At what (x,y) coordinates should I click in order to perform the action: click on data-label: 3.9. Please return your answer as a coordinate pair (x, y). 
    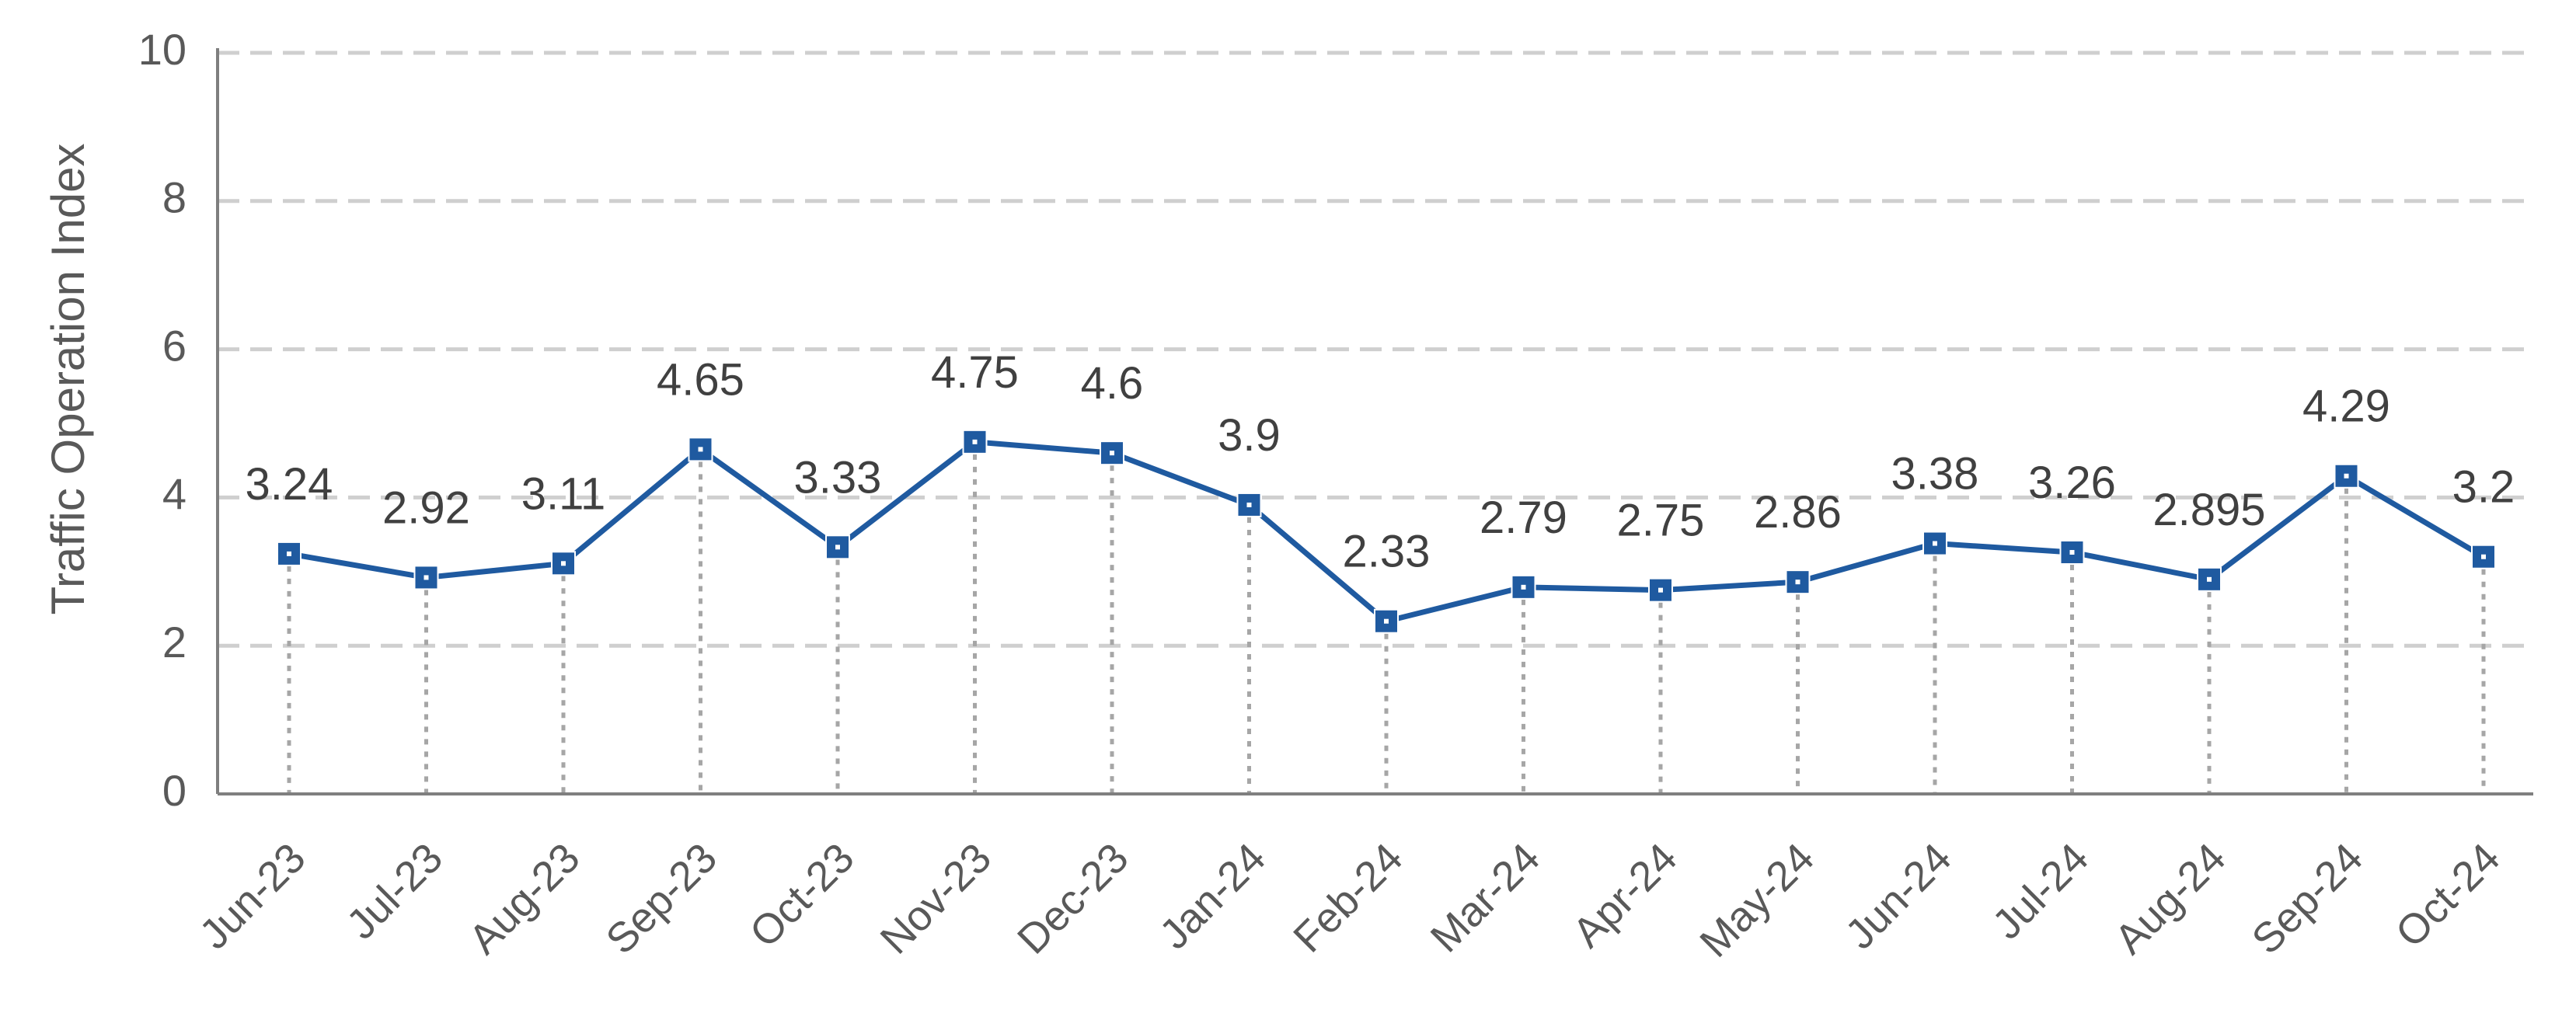
    Looking at the image, I should click on (1249, 436).